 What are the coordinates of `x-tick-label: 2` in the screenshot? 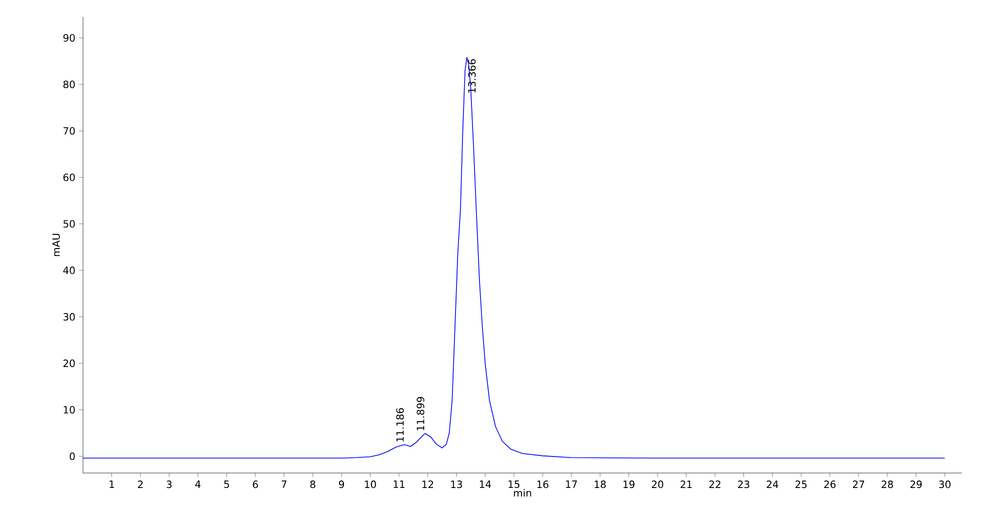 It's located at (140, 484).